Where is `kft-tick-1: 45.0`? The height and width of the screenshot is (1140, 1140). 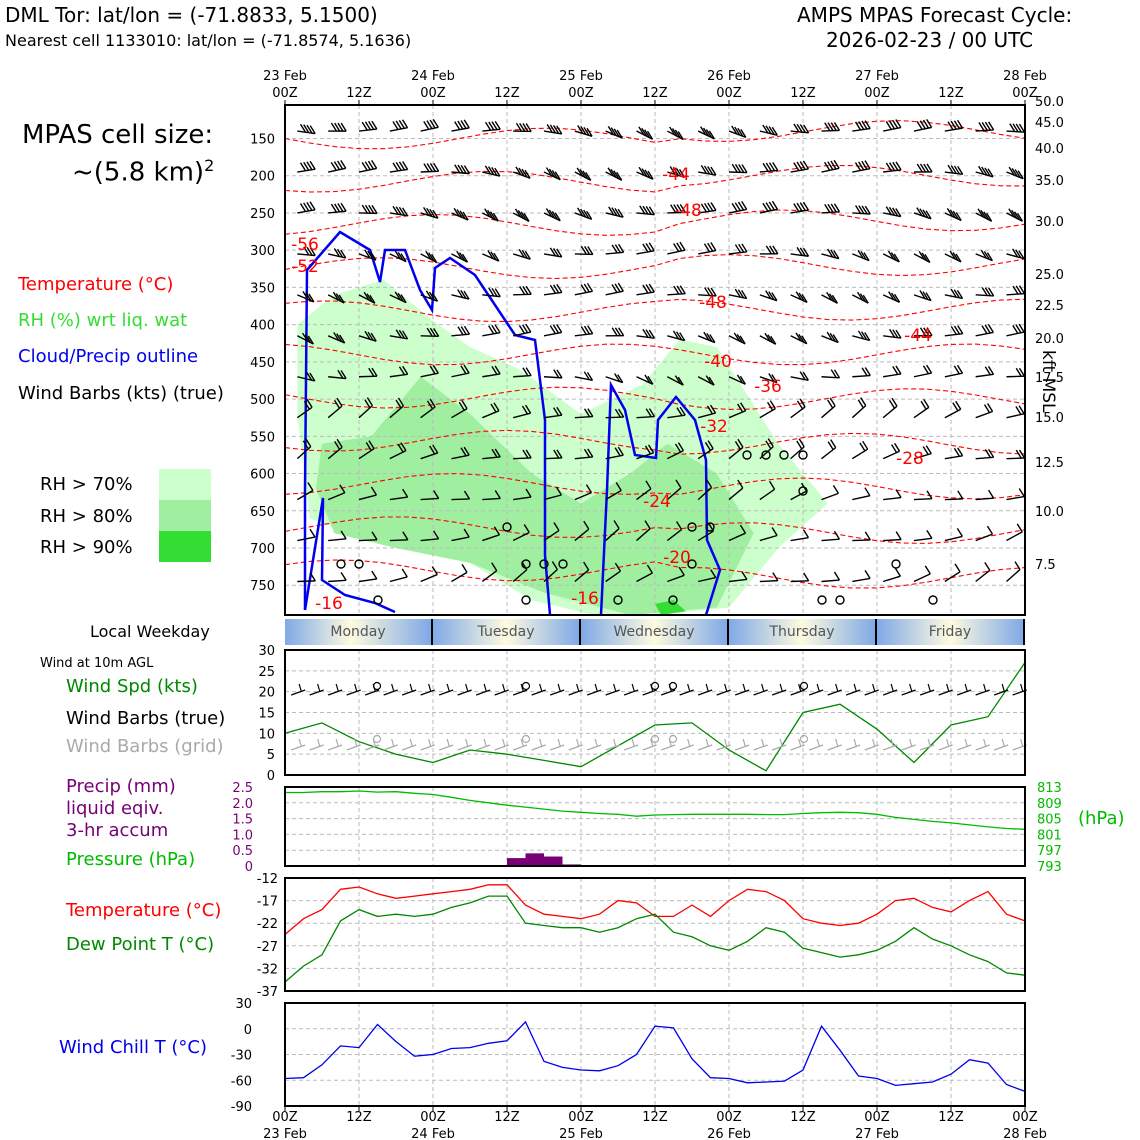 kft-tick-1: 45.0 is located at coordinates (1049, 123).